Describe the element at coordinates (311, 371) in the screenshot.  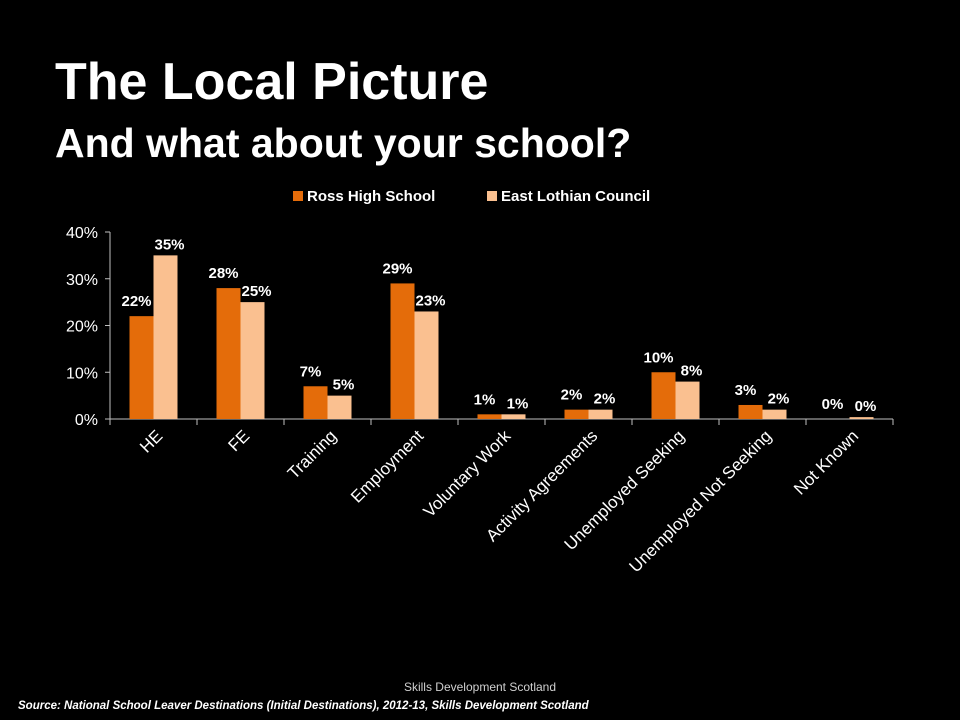
I see `data-label: 7%` at that location.